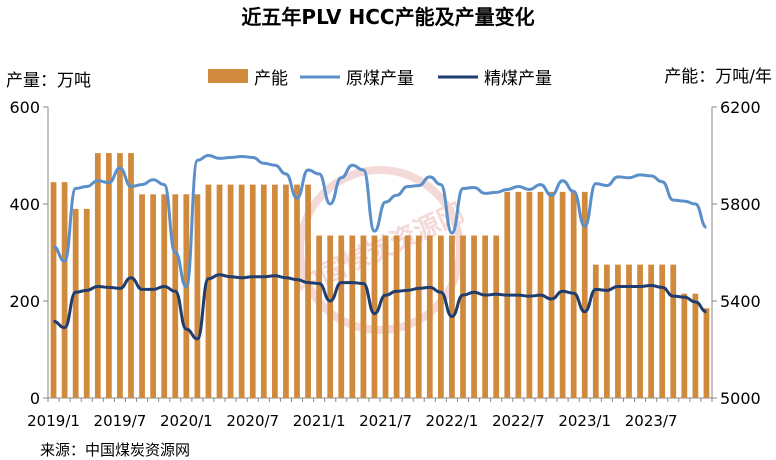 This screenshot has height=460, width=776. What do you see at coordinates (452, 421) in the screenshot?
I see `x-tick-label: 2022/1` at bounding box center [452, 421].